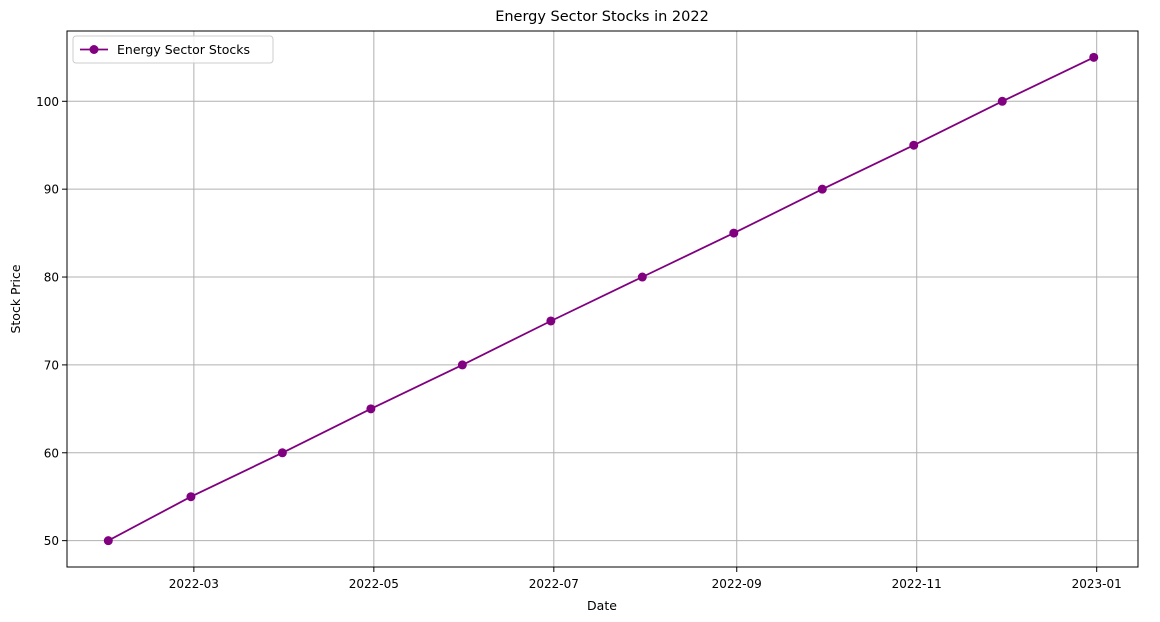 The height and width of the screenshot is (622, 1160). I want to click on y-tick-label: 50, so click(51, 541).